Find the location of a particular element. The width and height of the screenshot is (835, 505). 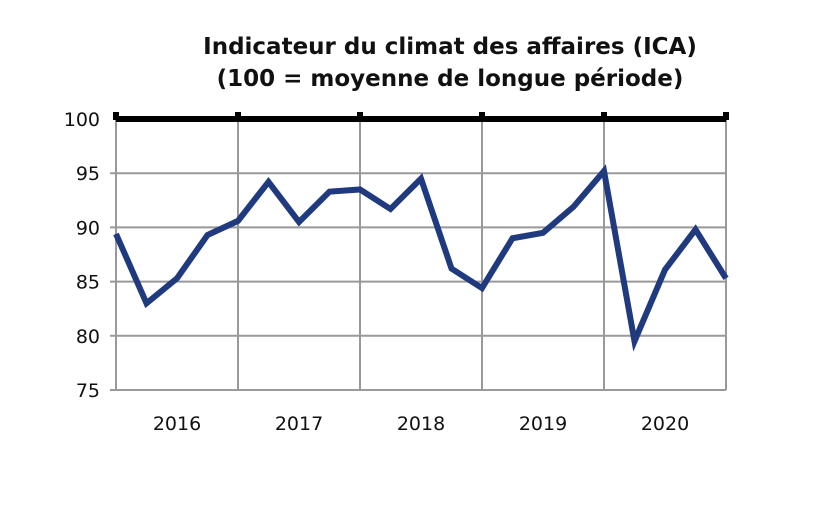

y-tick-label: 80 is located at coordinates (88, 337).